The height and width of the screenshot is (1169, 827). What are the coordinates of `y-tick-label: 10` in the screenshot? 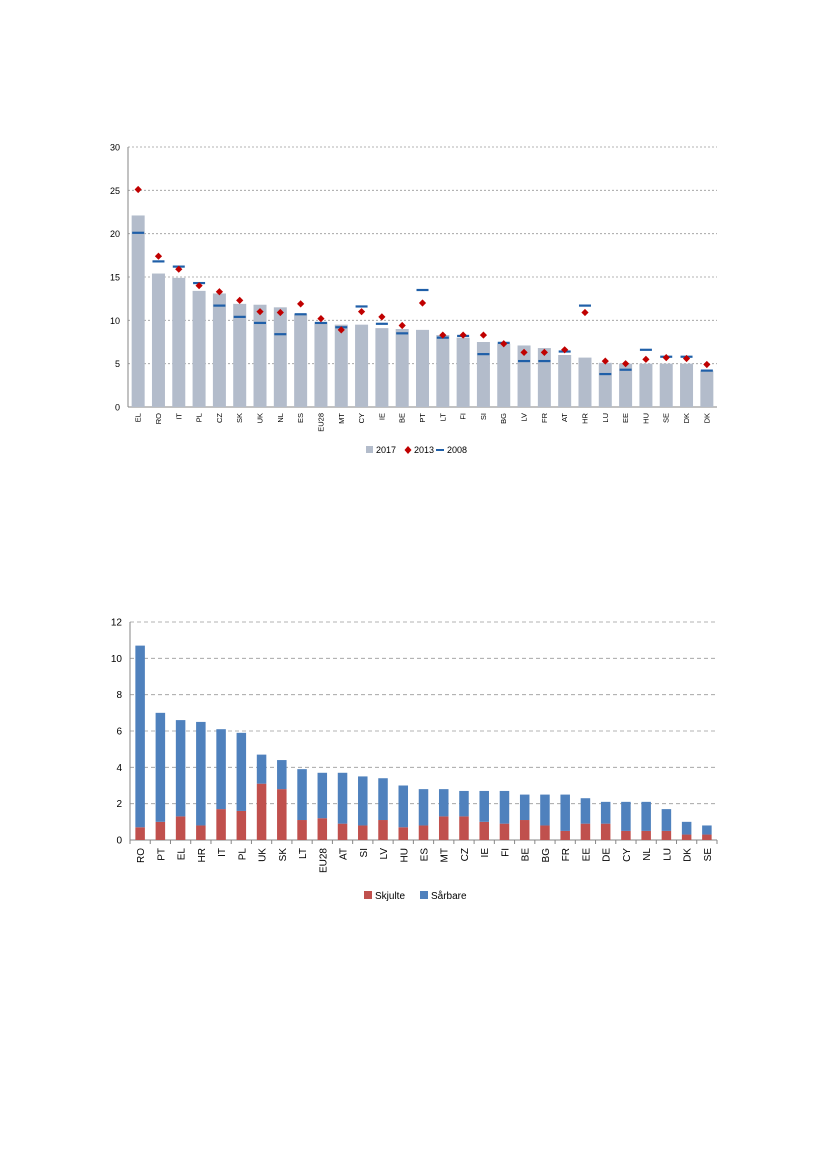 It's located at (115, 321).